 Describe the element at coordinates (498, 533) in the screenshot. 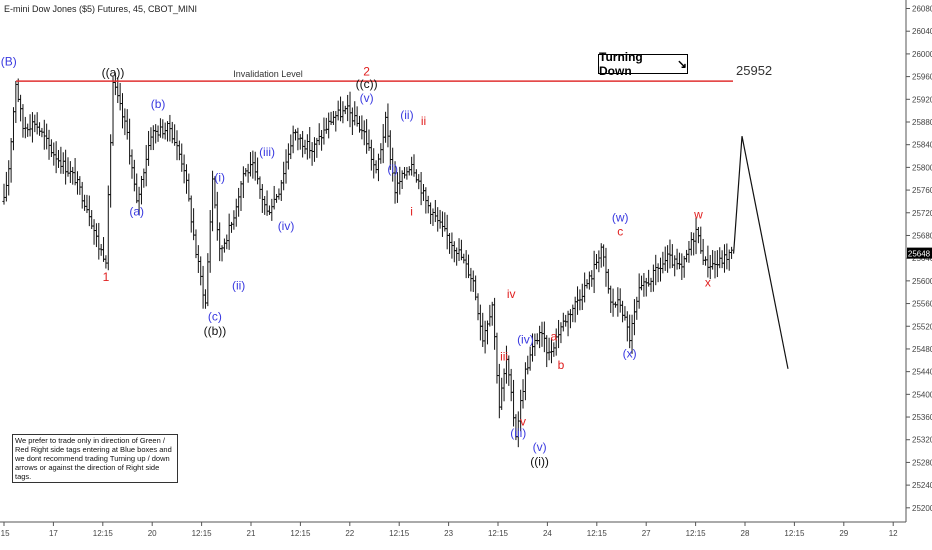

I see `x-tick-label: 12:15` at that location.